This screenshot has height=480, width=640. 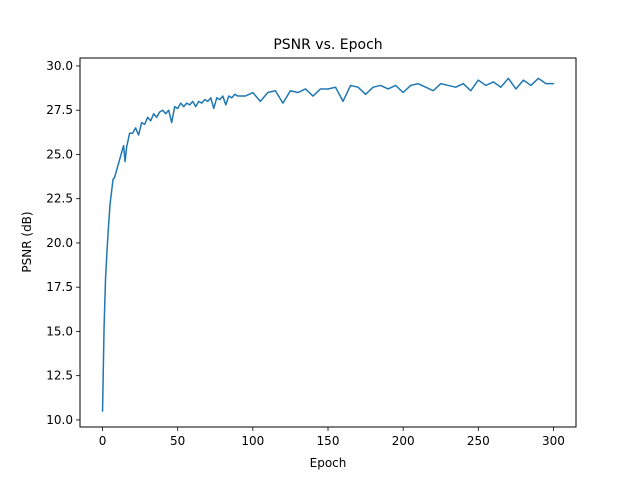 What do you see at coordinates (59, 243) in the screenshot?
I see `y-tick-label: 20.0` at bounding box center [59, 243].